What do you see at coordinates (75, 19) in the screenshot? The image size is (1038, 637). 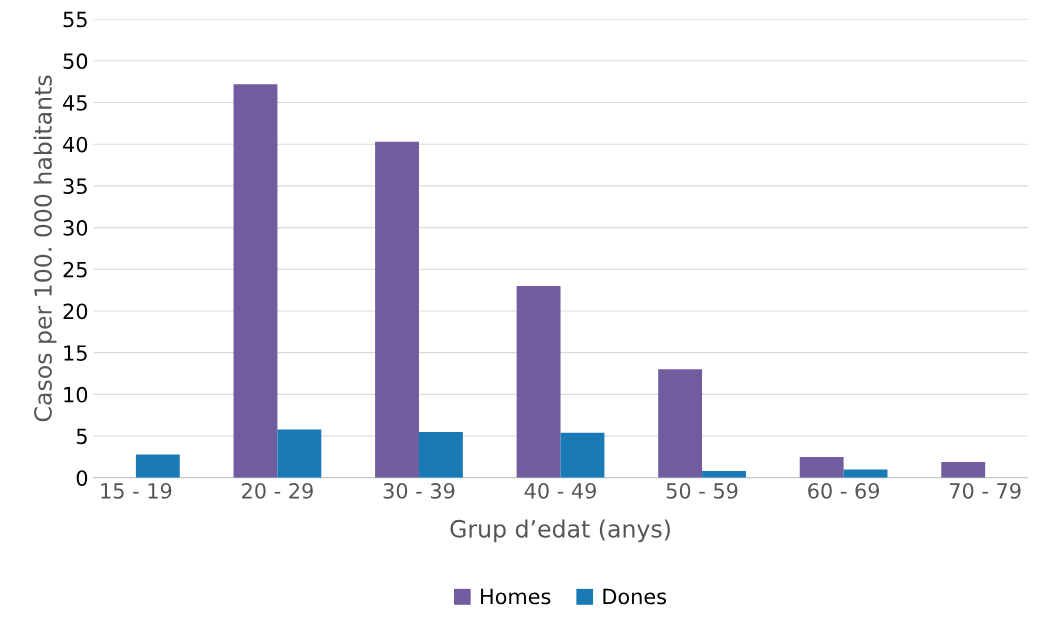 I see `y-tick-label: 55` at bounding box center [75, 19].